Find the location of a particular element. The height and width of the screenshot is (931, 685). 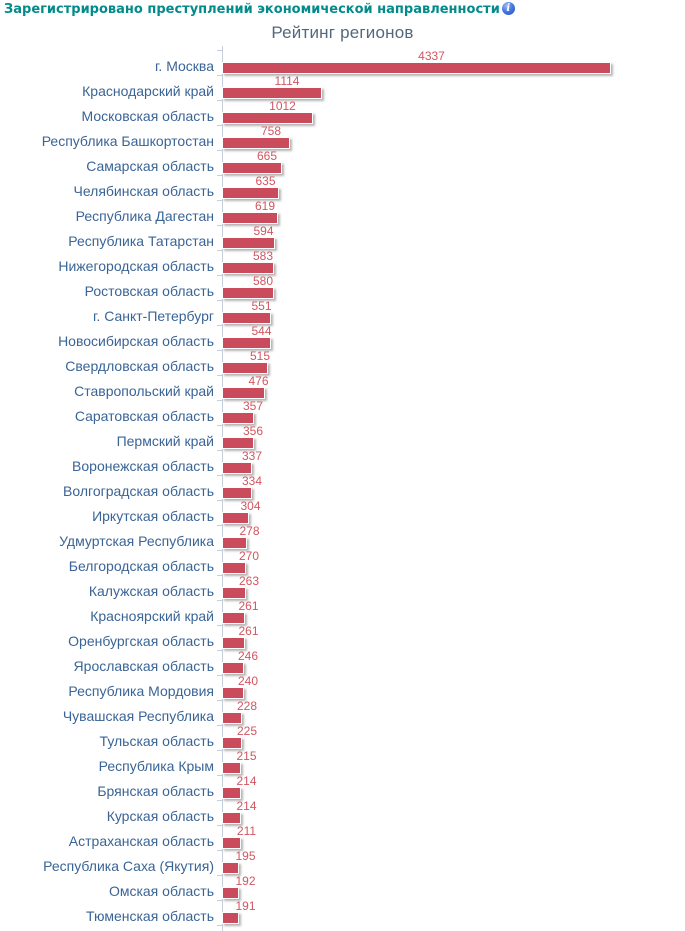

chart-row: Удмуртская Республика 278 is located at coordinates (342, 537).